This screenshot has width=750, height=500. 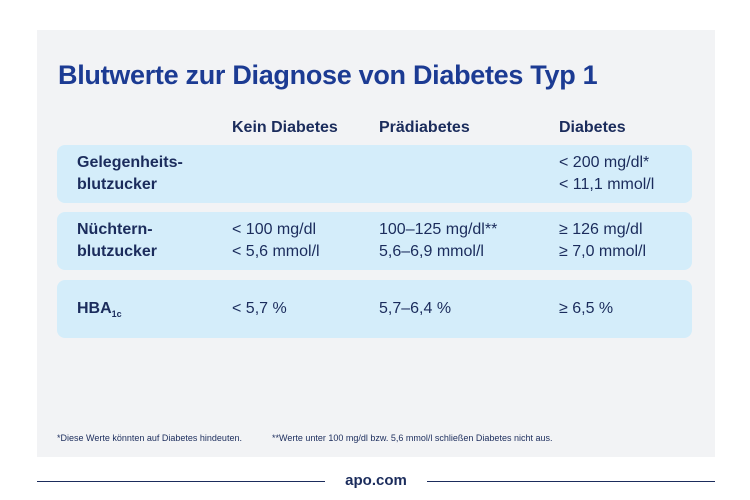 I want to click on cell-line: < 11,1 mmol/l, so click(x=607, y=184).